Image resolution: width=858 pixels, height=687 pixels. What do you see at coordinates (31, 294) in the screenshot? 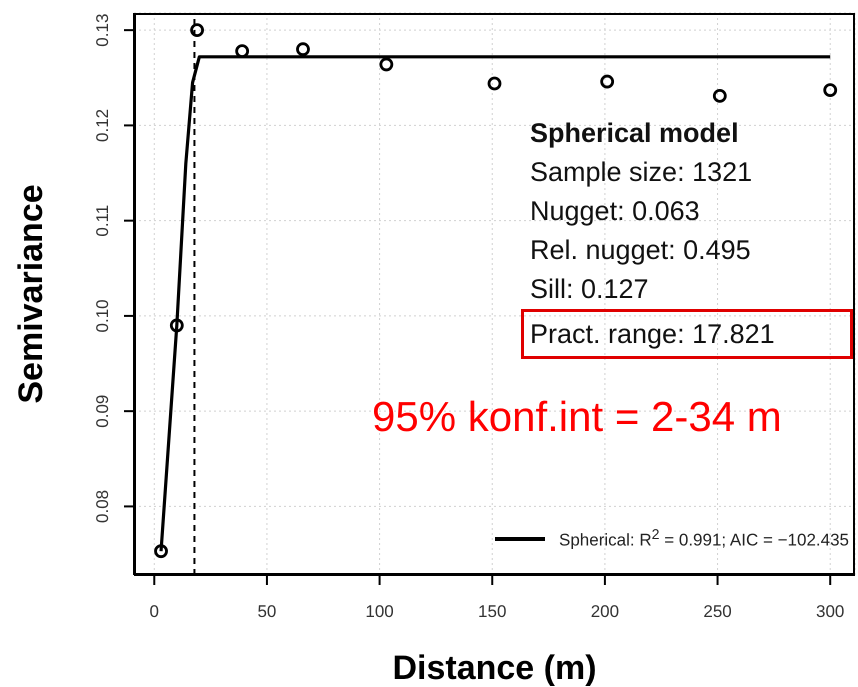
I see `y-axis-title: Semivariance` at bounding box center [31, 294].